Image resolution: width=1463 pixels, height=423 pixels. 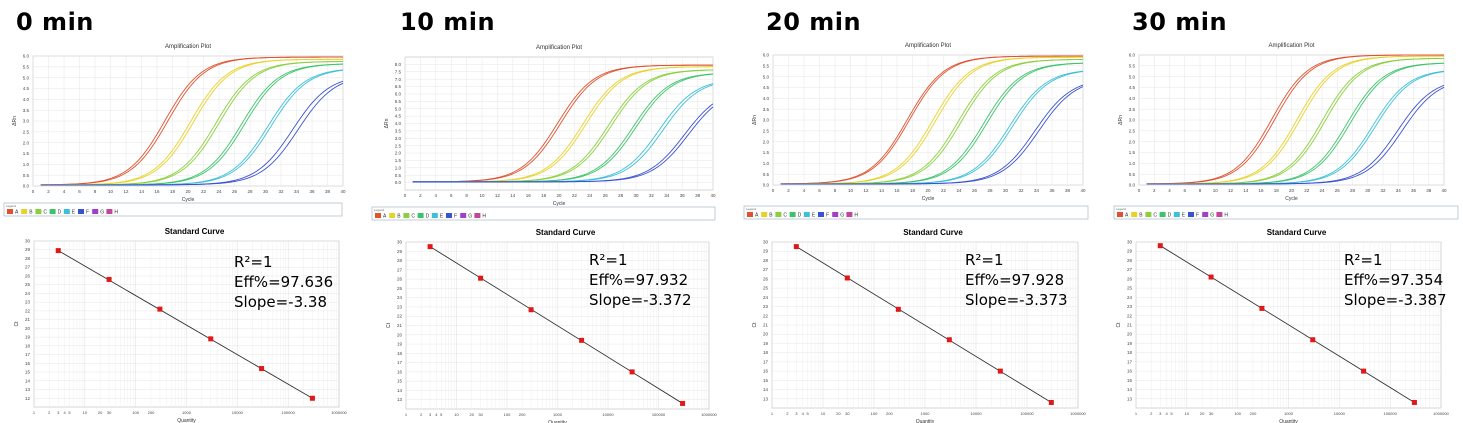 I want to click on std-y-tick-label: 28, so click(x=766, y=260).